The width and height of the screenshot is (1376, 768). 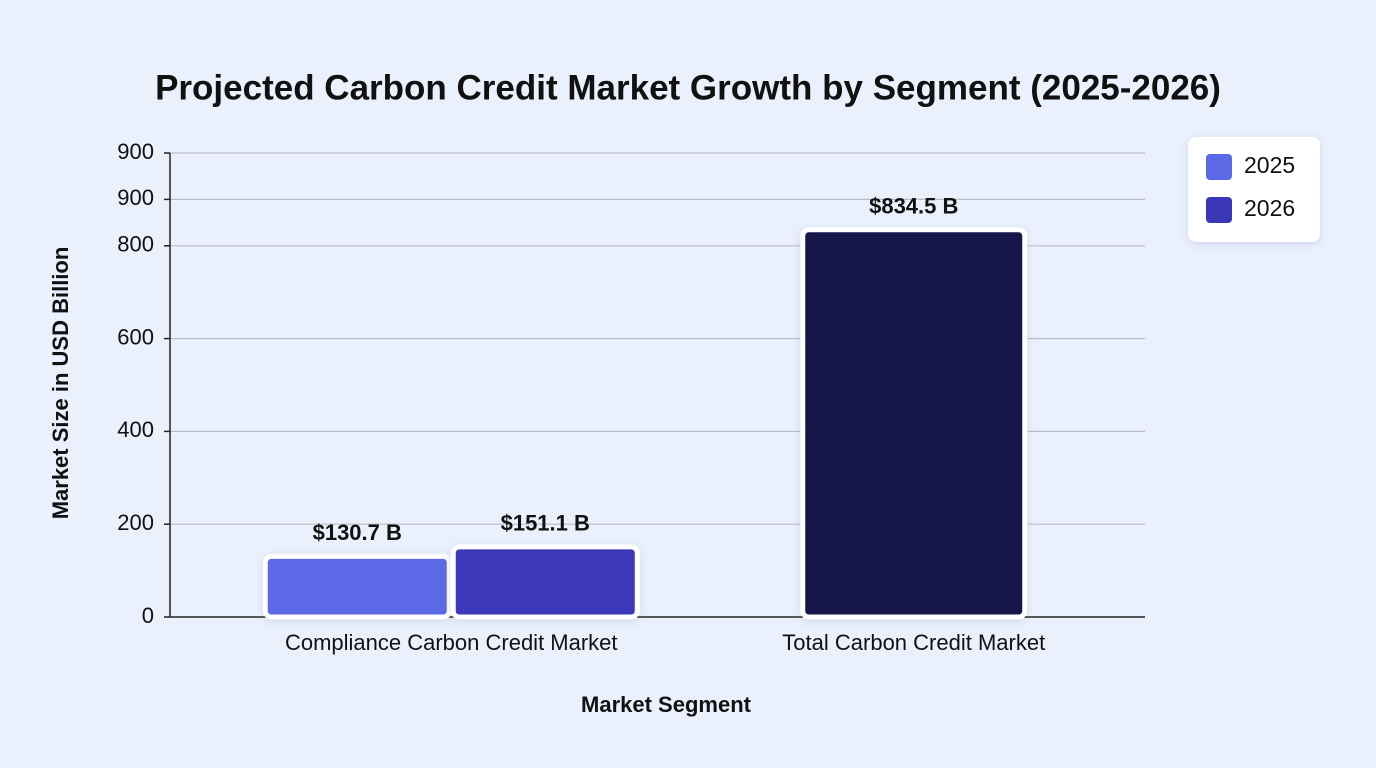 I want to click on y-tick-label: 400, so click(x=135, y=429).